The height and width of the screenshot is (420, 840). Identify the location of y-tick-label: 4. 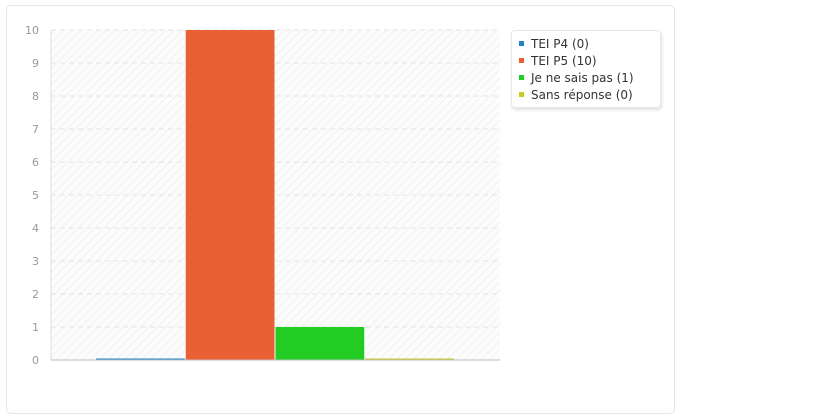
(35, 228).